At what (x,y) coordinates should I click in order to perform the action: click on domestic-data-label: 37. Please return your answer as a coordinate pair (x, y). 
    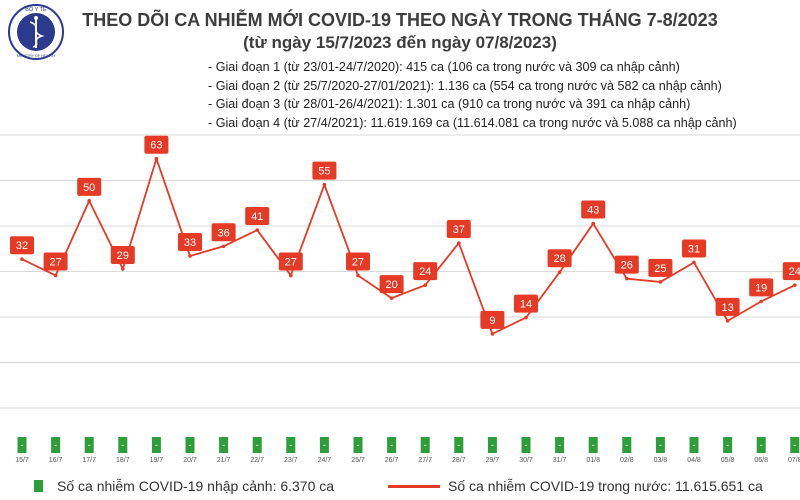
    Looking at the image, I should click on (459, 230).